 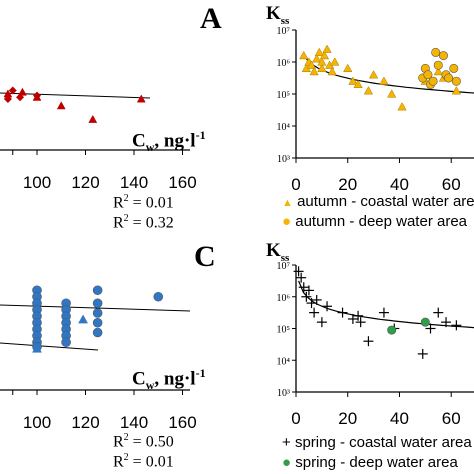 I want to click on panel-c-x-ticks: 100 120 140 160, so click(x=104, y=411).